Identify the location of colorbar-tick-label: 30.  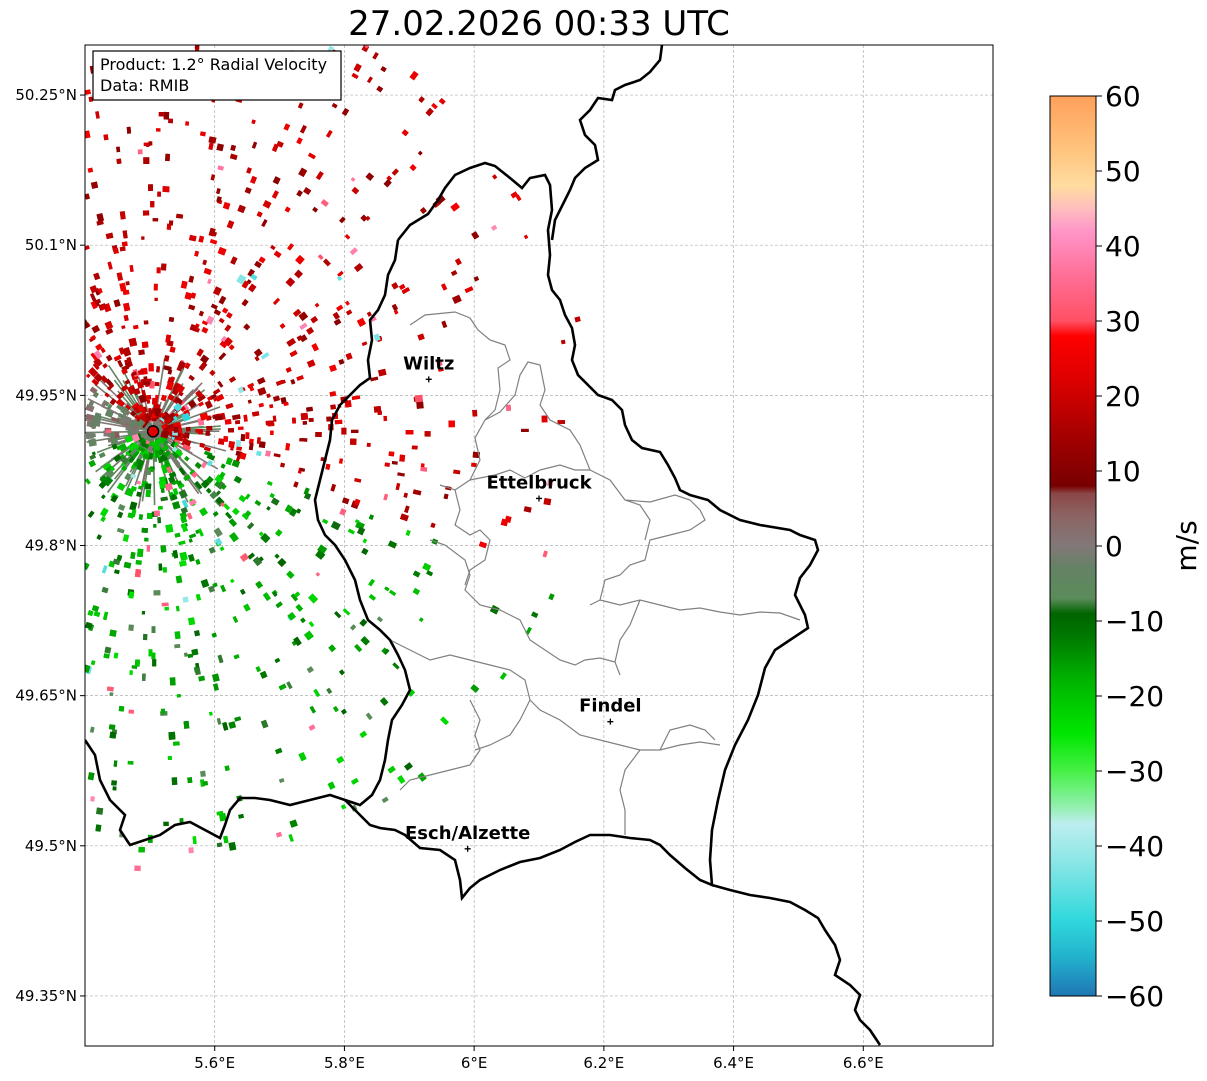
(1123, 321).